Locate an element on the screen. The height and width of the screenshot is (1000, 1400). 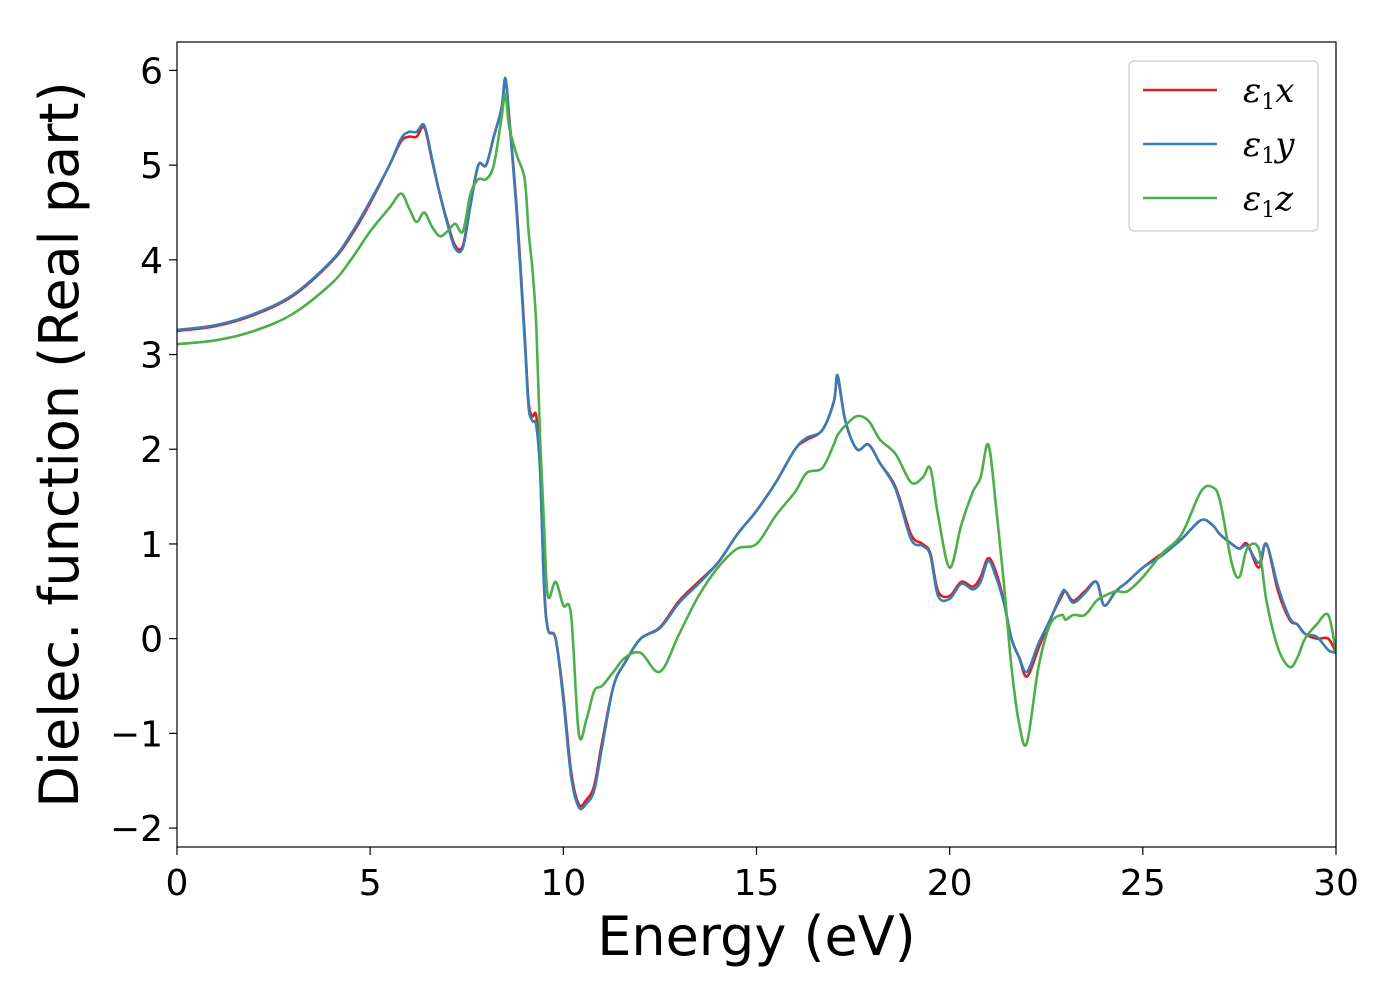
y-tick-label: 5 is located at coordinates (151, 166).